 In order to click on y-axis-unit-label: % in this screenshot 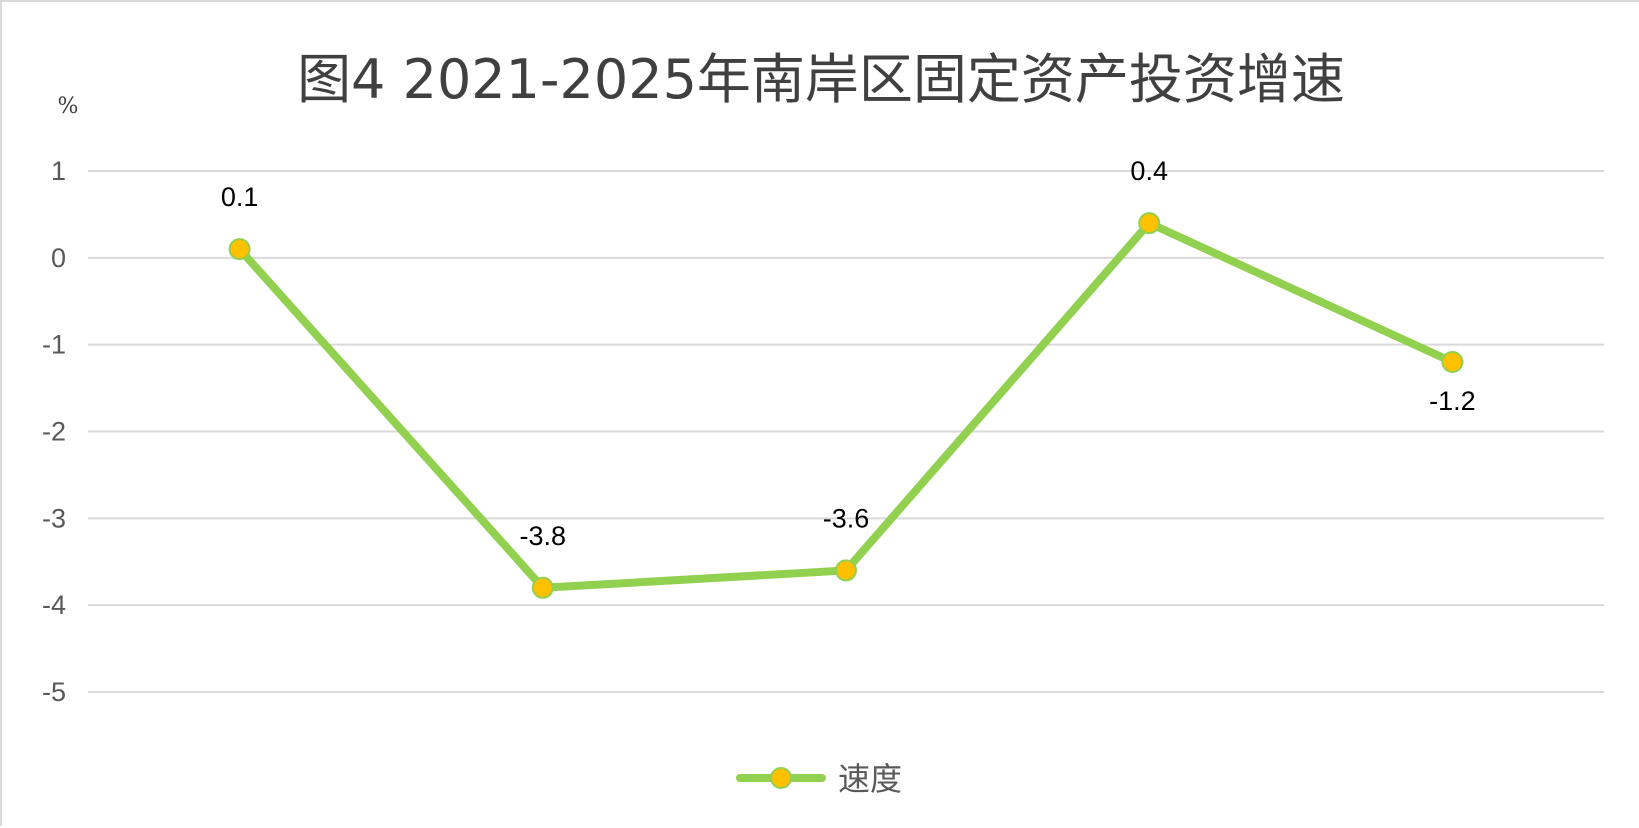, I will do `click(68, 106)`.